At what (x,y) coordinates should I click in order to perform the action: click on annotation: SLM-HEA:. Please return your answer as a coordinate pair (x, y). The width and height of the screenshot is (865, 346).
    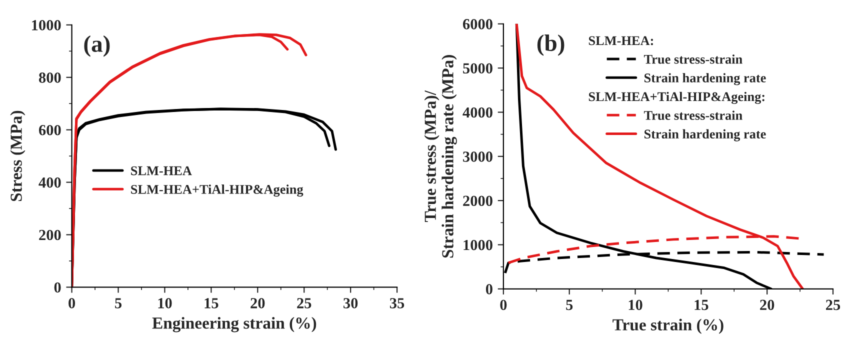
    Looking at the image, I should click on (621, 41).